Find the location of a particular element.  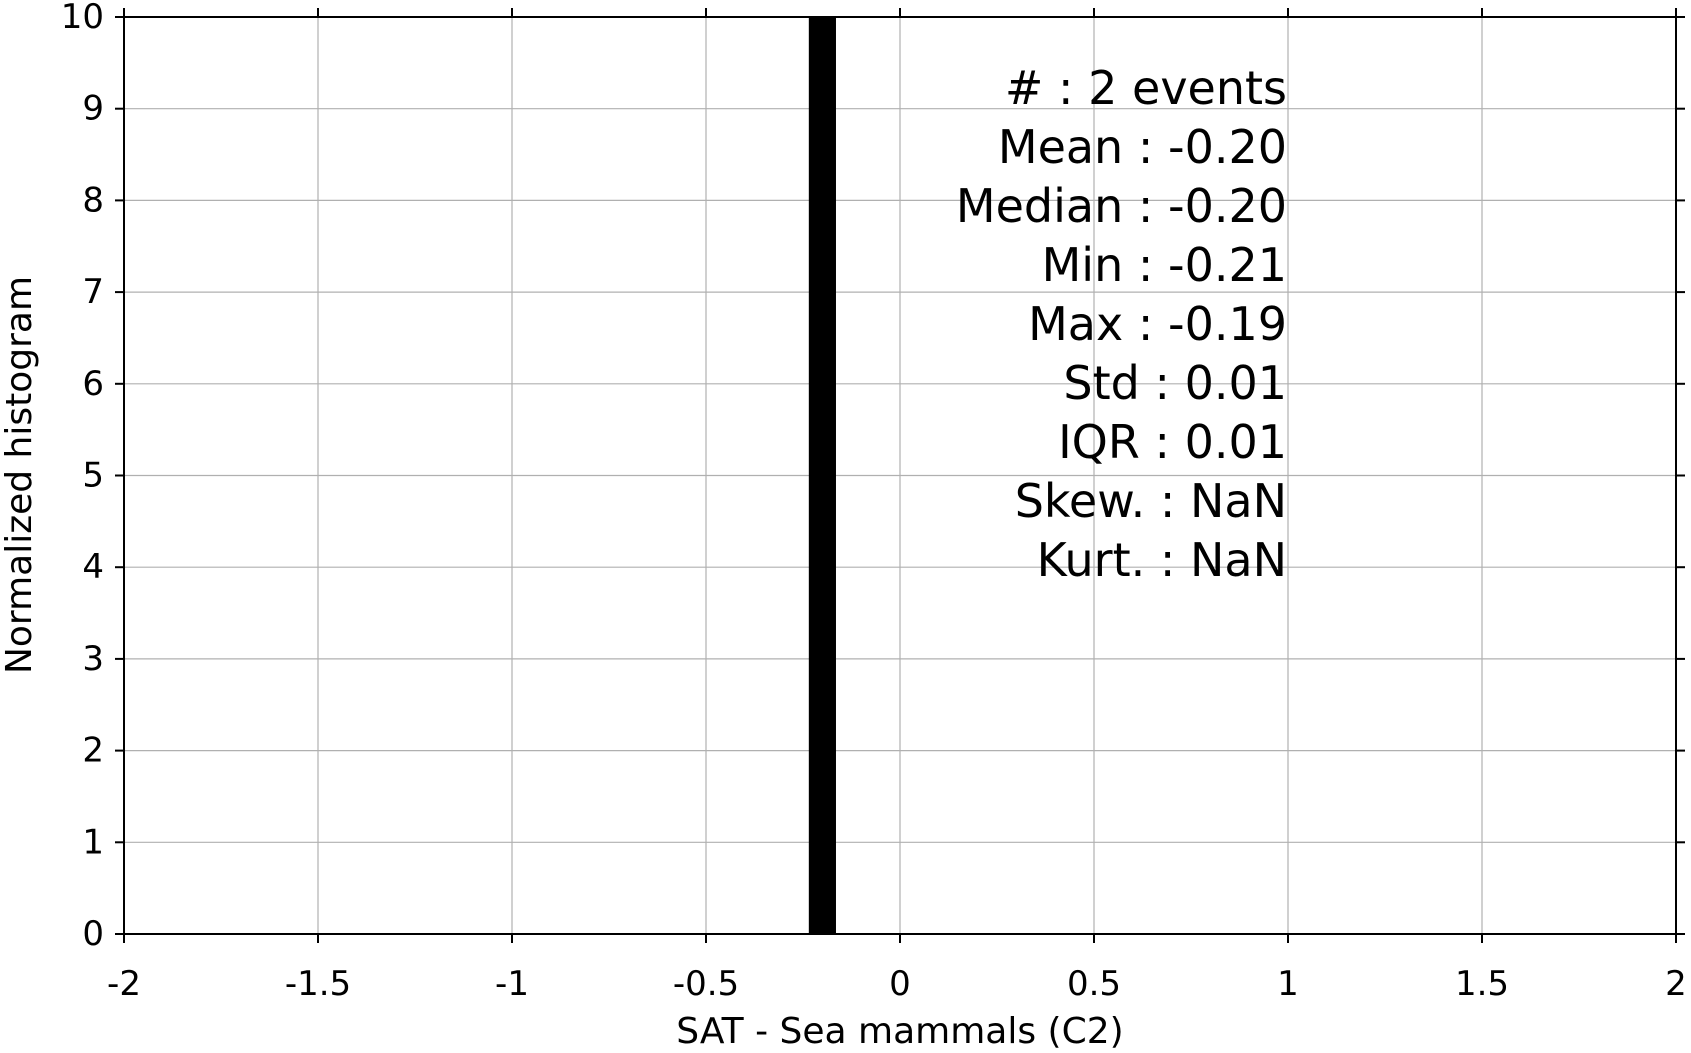

stat-line: Skew. : NaN is located at coordinates (1151, 501).